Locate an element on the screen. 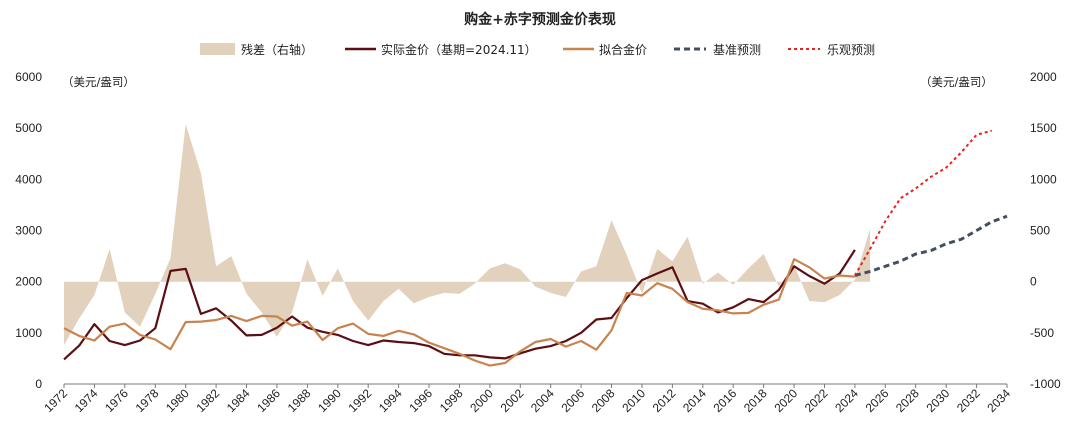 Image resolution: width=1080 pixels, height=431 pixels. legend-item-fitted: 拟合金价 is located at coordinates (605, 49).